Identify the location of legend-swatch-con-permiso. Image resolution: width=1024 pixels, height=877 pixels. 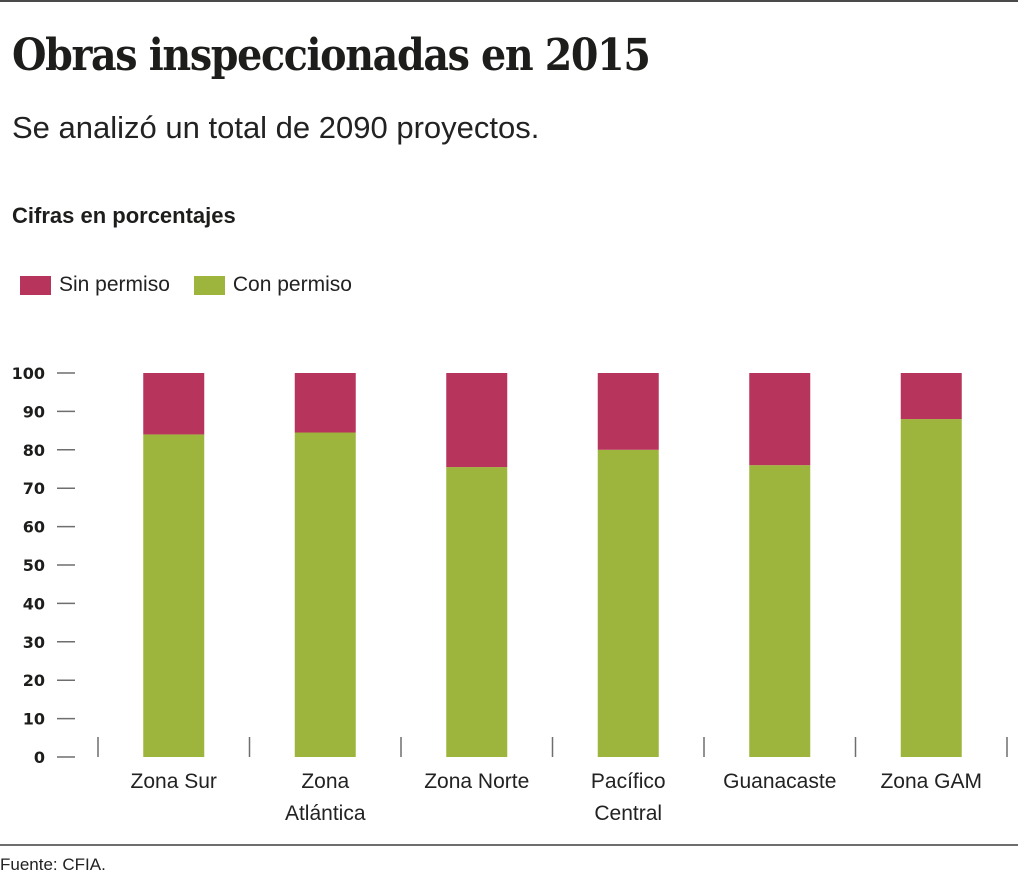
(209, 285).